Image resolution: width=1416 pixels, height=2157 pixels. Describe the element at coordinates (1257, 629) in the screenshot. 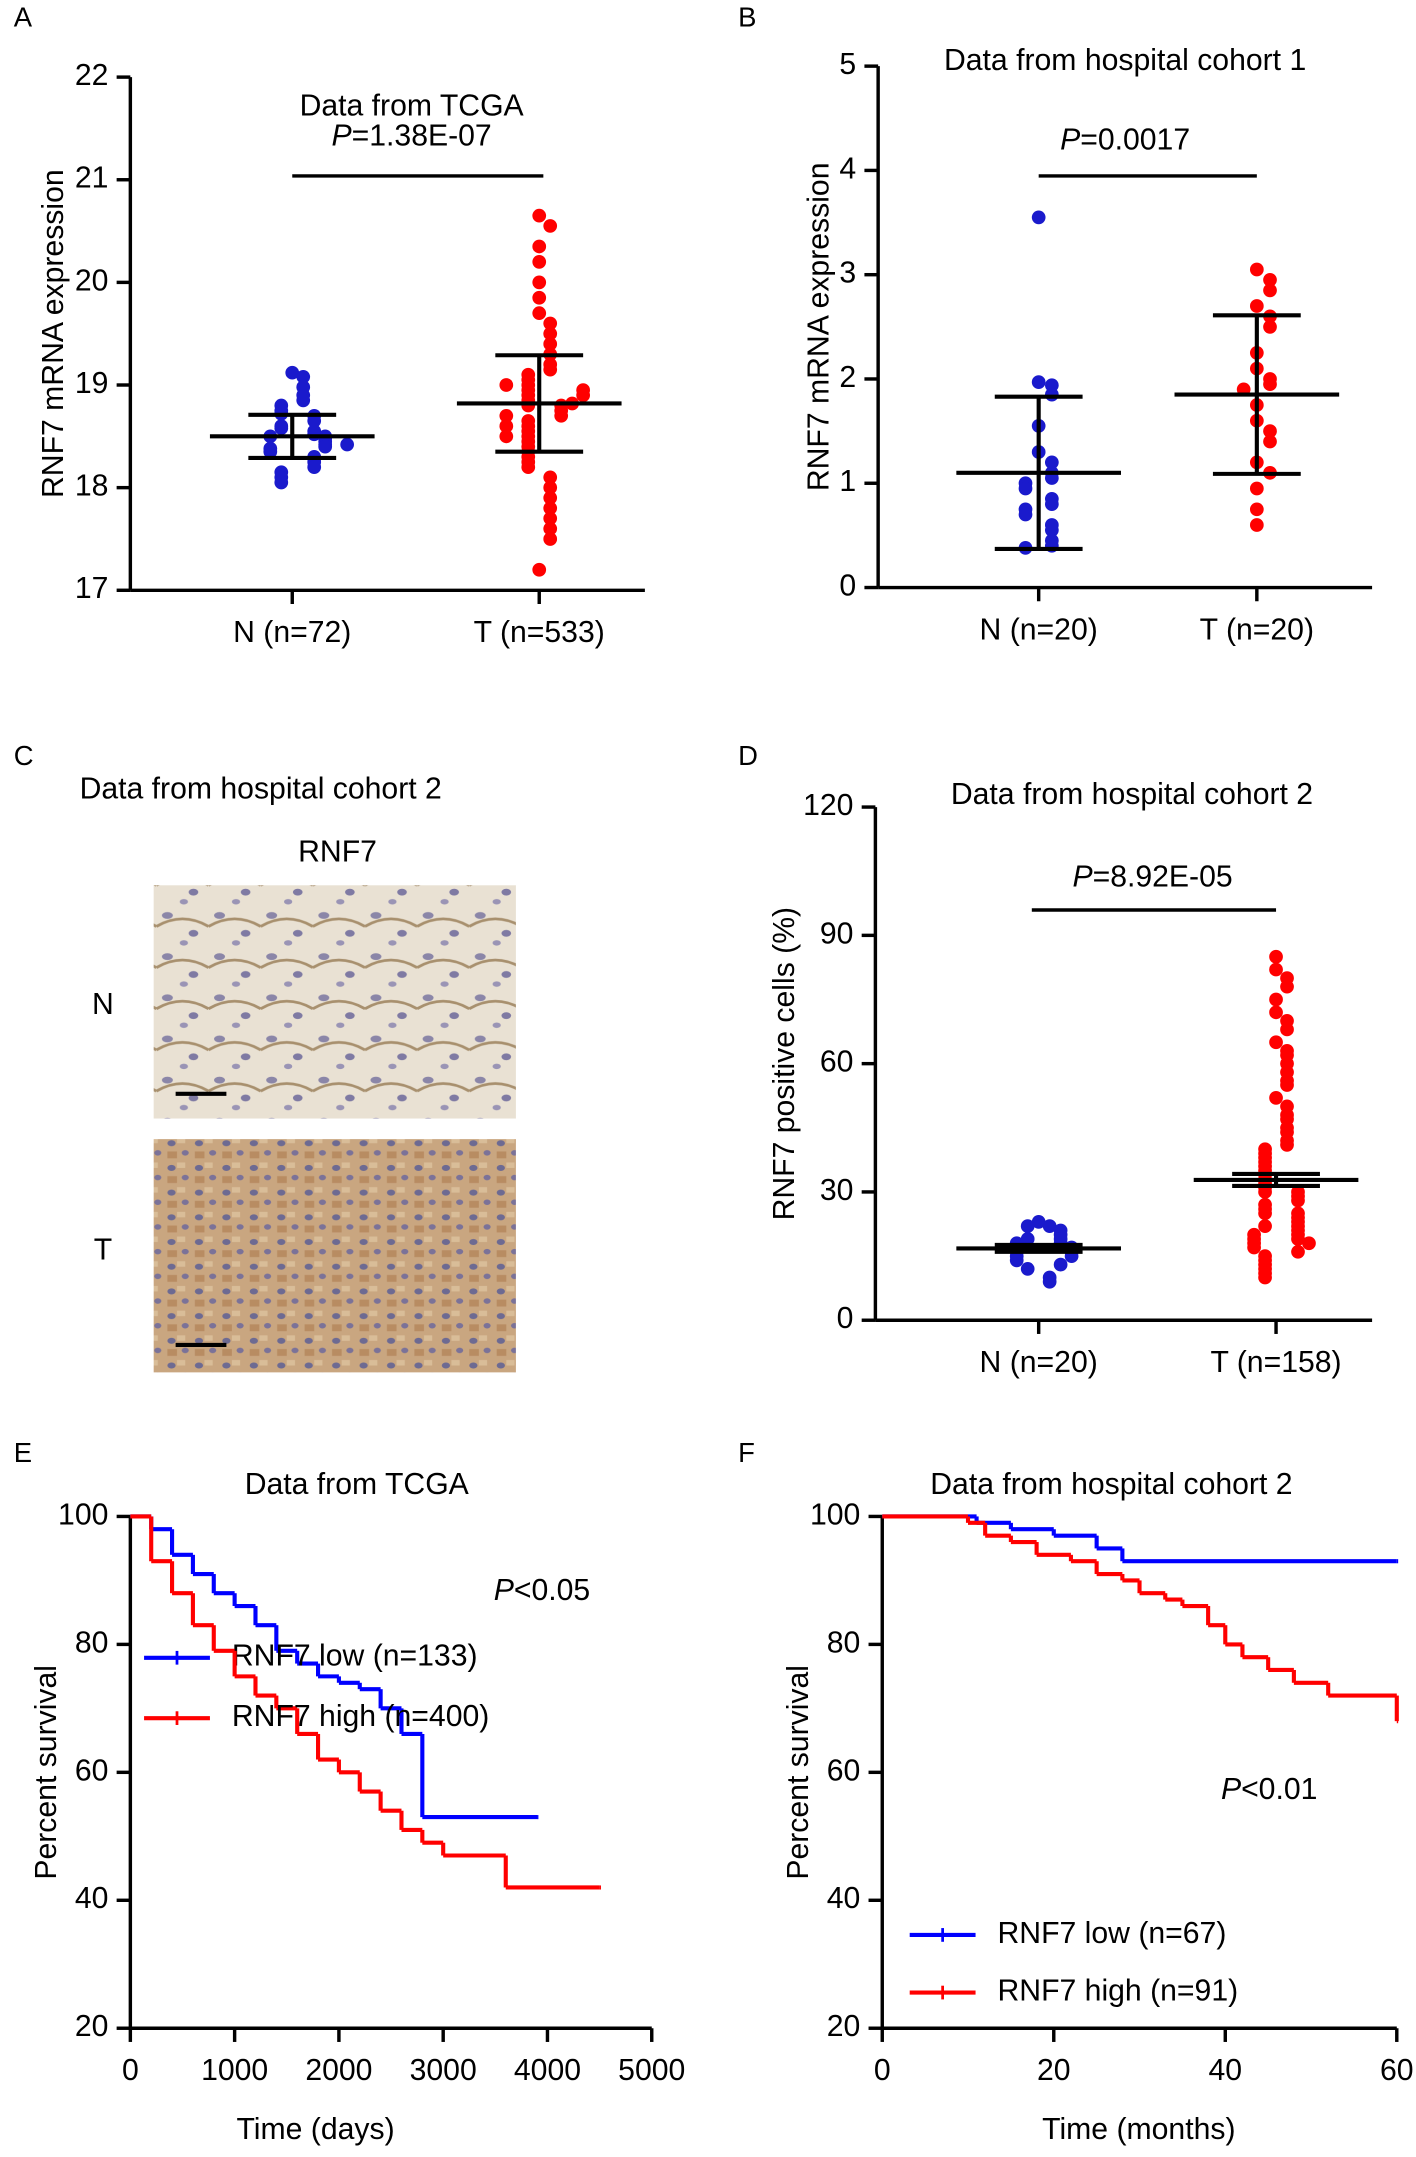

I see `x-tick-label: T (n=20)` at that location.